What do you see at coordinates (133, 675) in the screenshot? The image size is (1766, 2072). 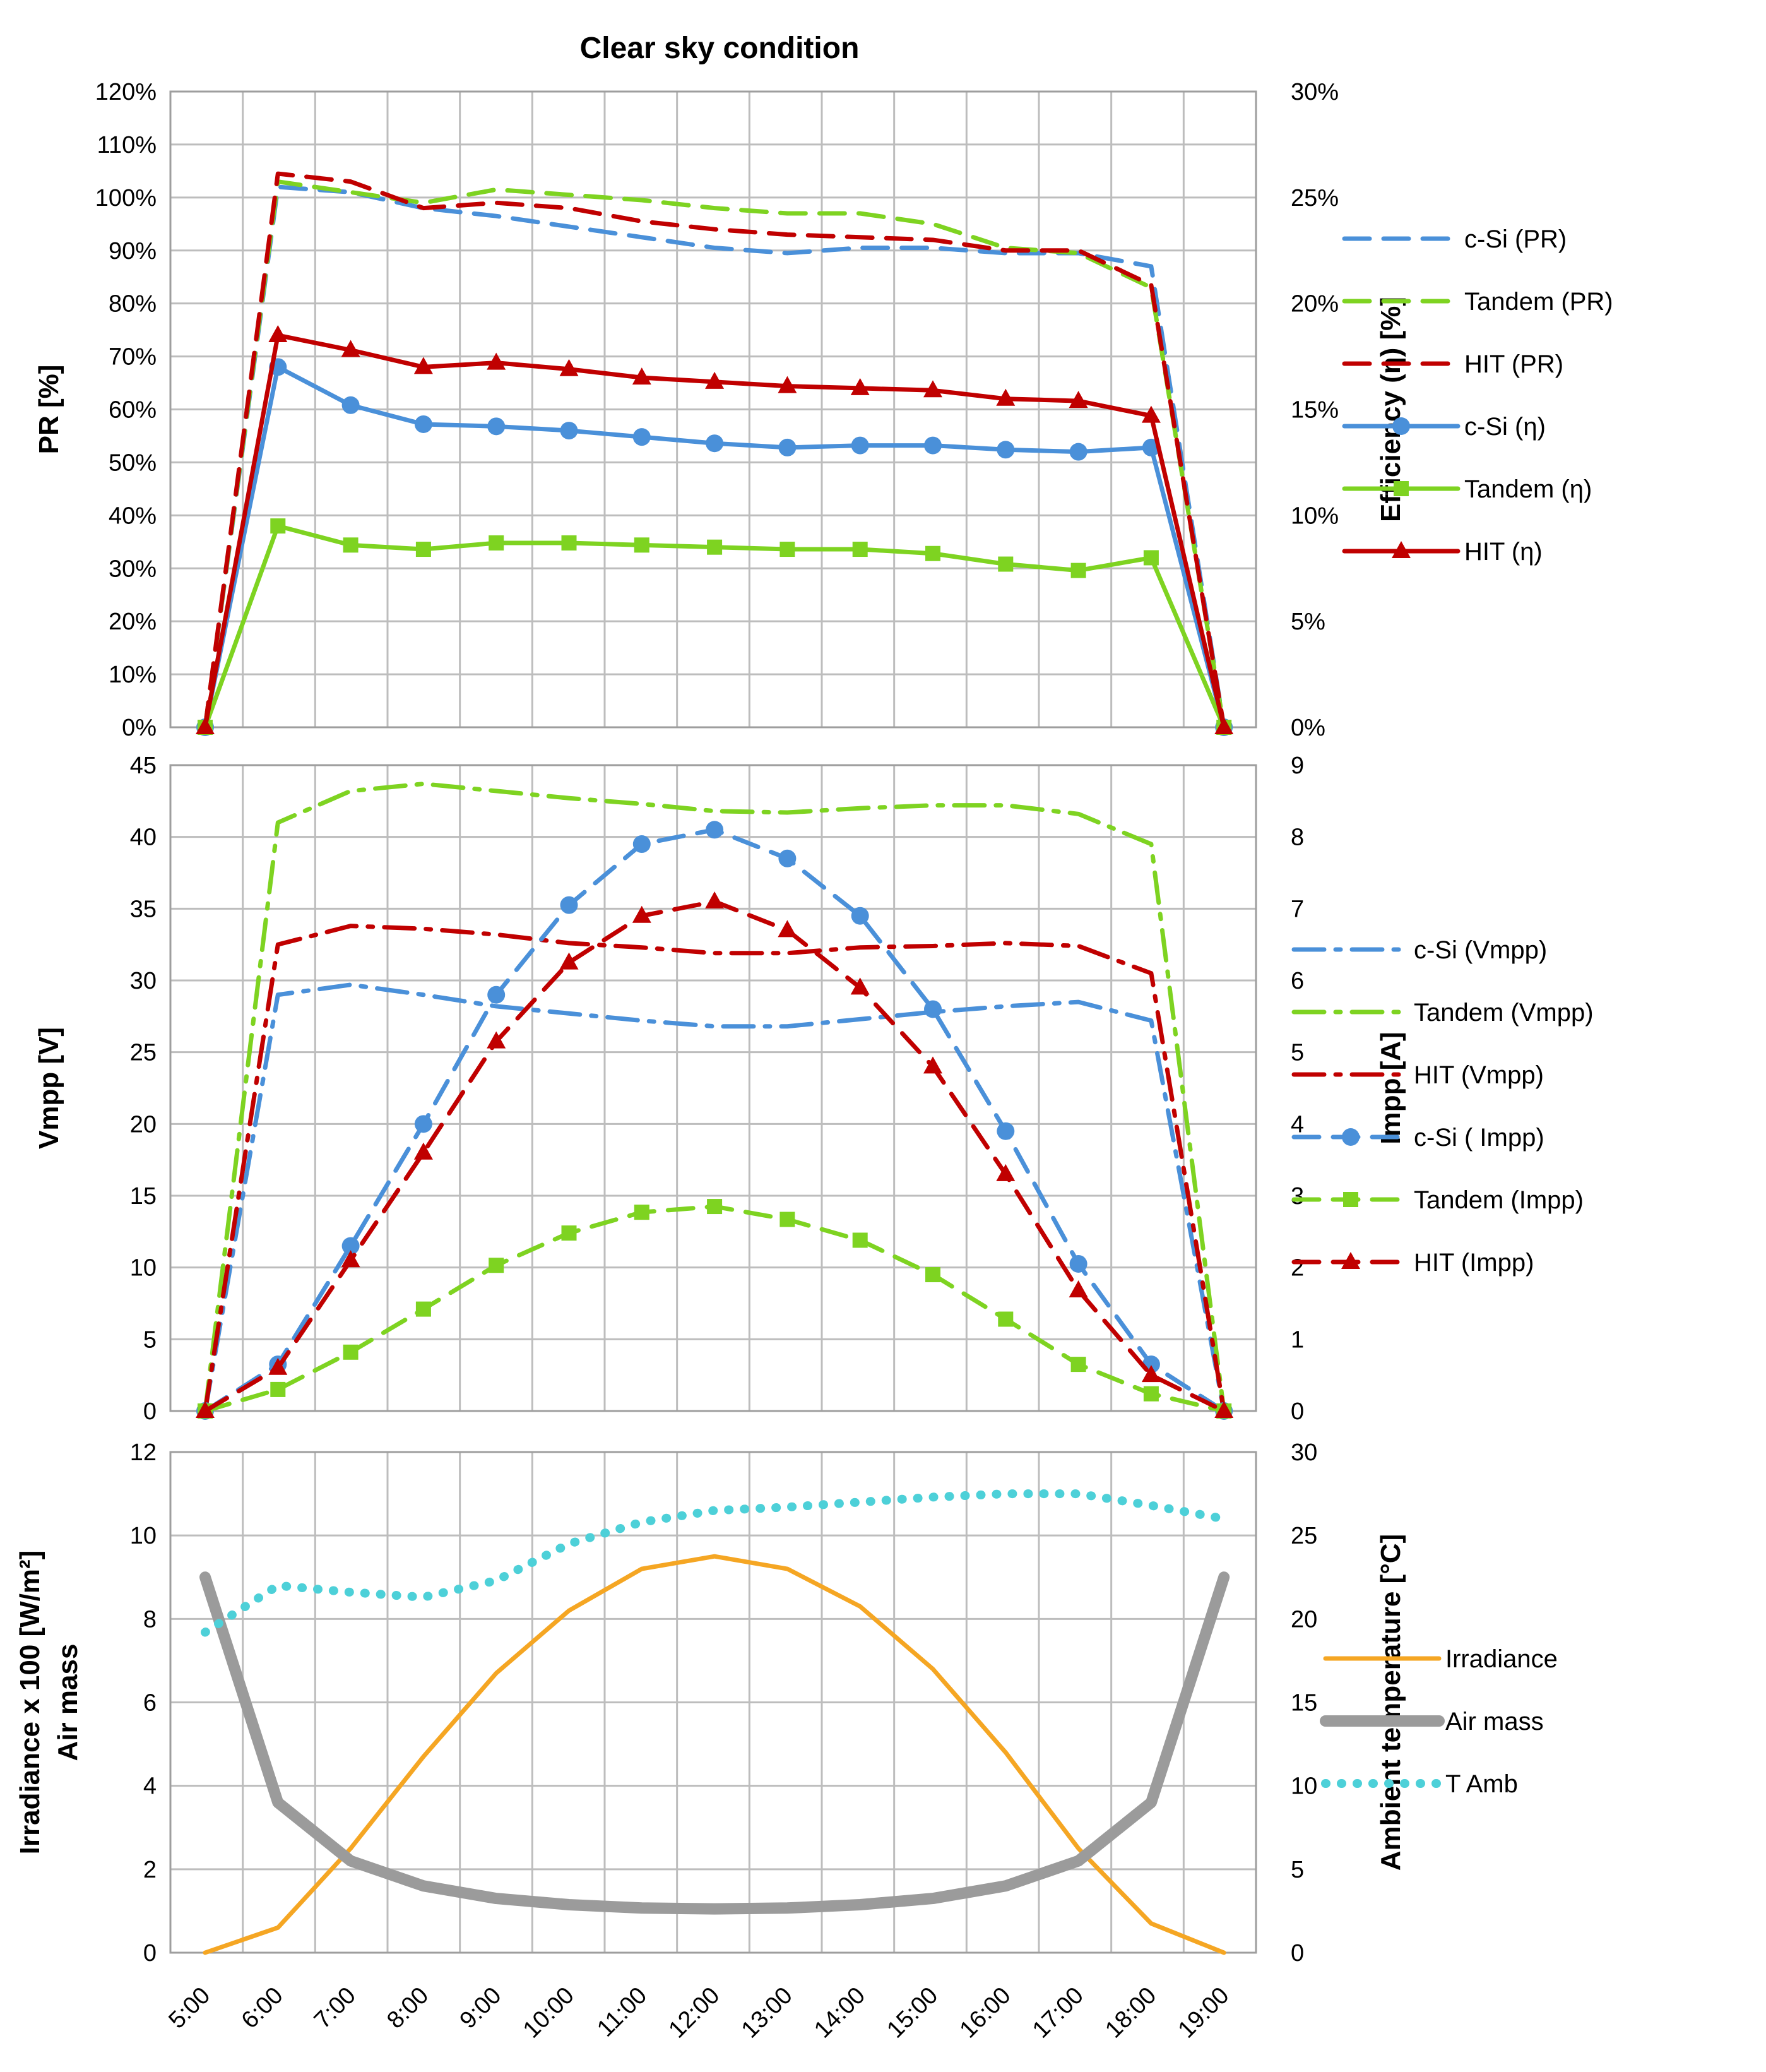 I see `y-tick-label: 10%` at bounding box center [133, 675].